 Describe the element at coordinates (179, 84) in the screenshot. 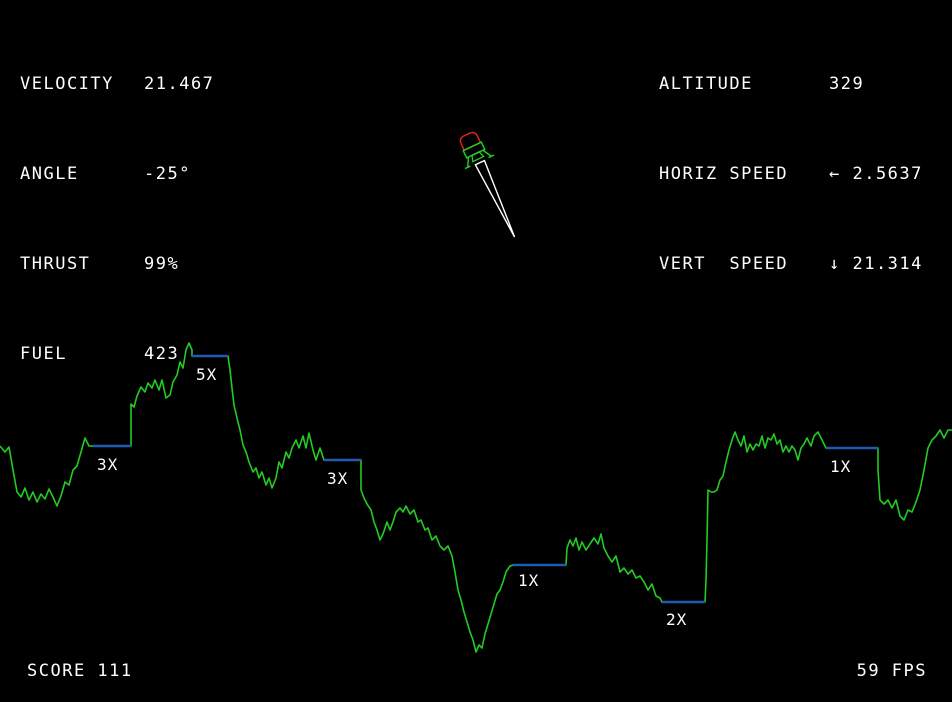

I see `velocity-value: 21.467` at that location.